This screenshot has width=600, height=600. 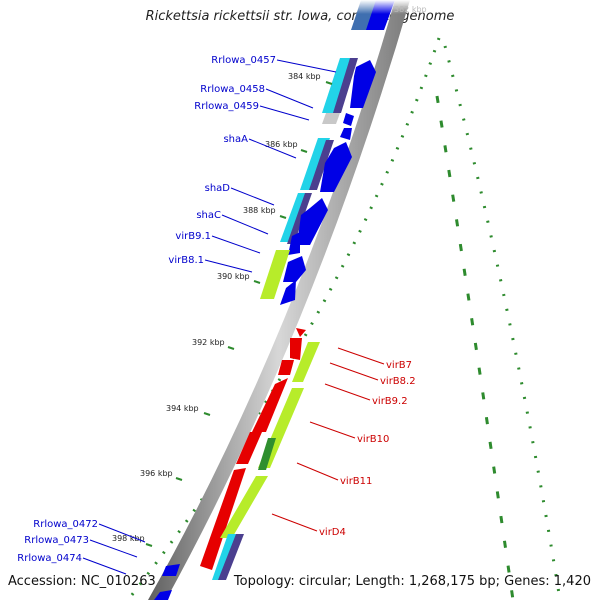 I want to click on gene-label-left: Rrlowa_0473, so click(x=56, y=540).